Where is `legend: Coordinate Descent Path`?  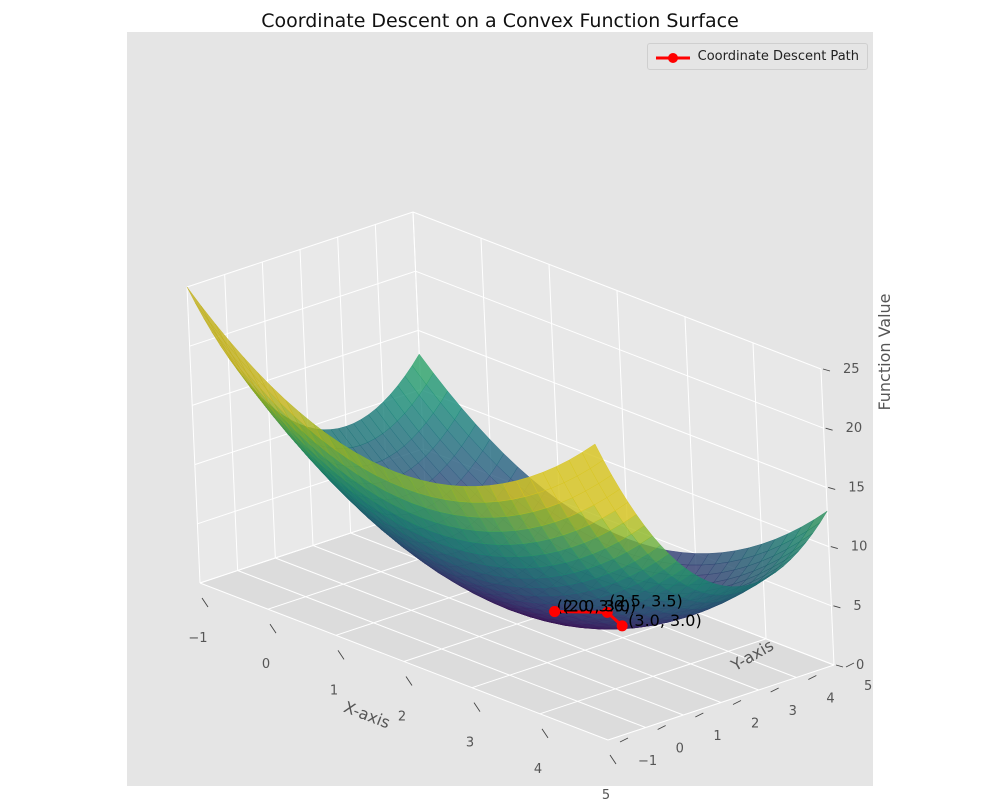 legend: Coordinate Descent Path is located at coordinates (757, 56).